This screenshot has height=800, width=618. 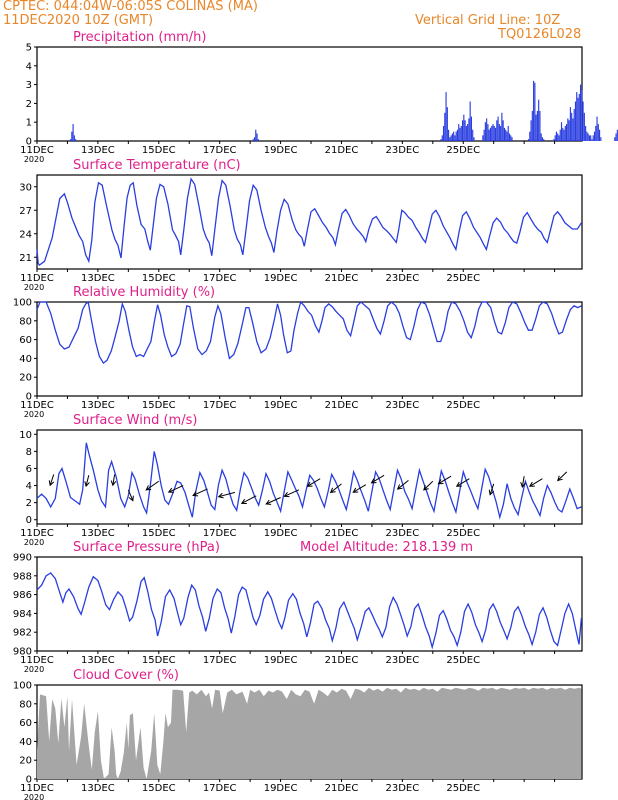 I want to click on precip-ytick-label: 2, so click(x=29, y=104).